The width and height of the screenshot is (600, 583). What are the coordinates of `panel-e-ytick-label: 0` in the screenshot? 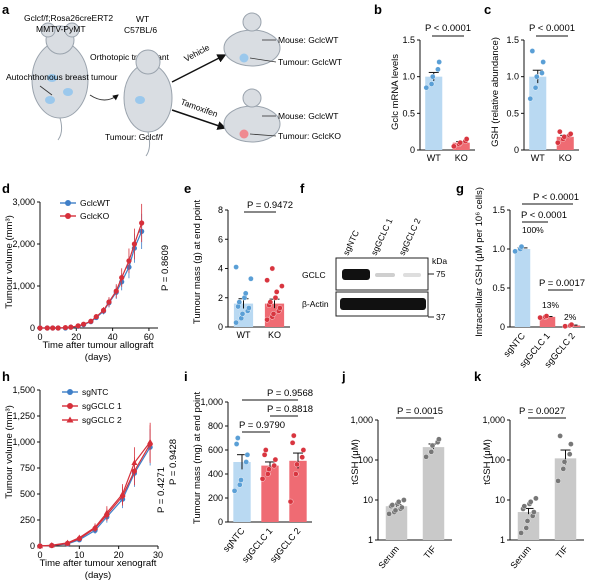 It's located at (220, 327).